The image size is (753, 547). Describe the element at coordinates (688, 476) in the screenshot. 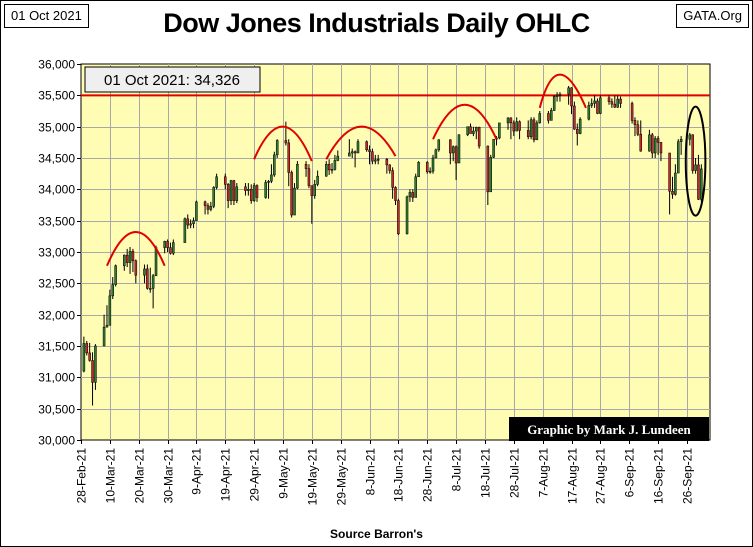

I see `x-tick-label: 26-Sep-21` at that location.